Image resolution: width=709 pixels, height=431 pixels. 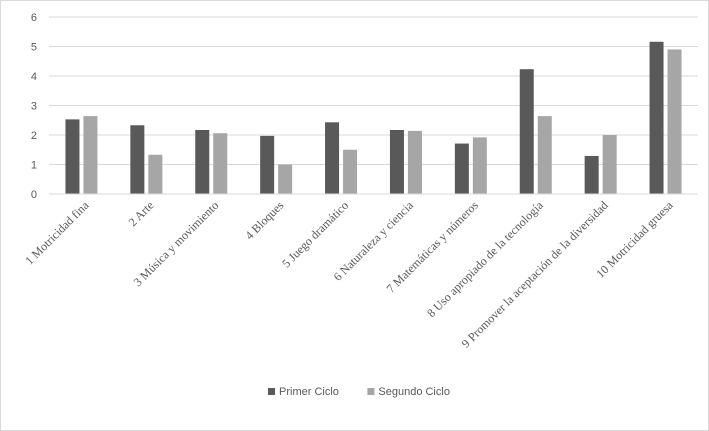 What do you see at coordinates (359, 392) in the screenshot?
I see `legend: Primer Ciclo Segundo Ciclo` at bounding box center [359, 392].